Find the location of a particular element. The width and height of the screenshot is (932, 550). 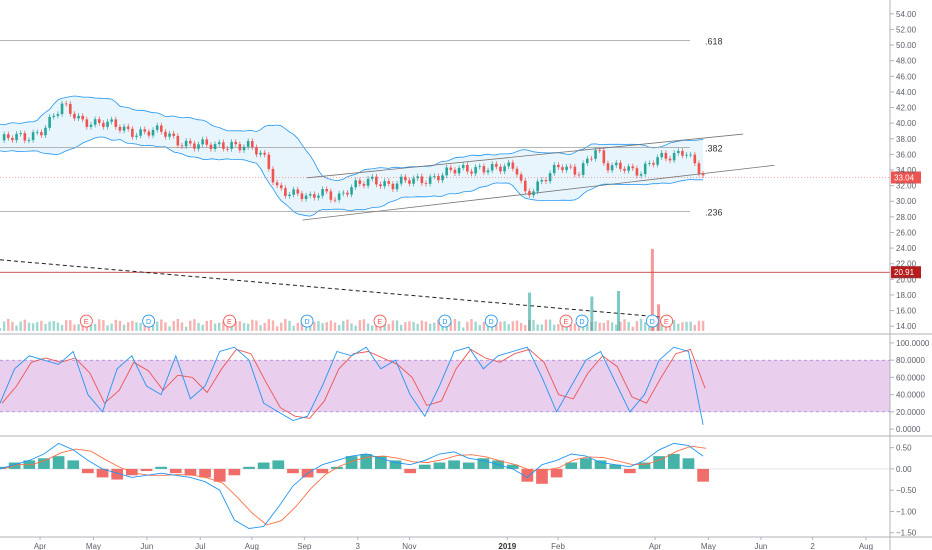

time-tick-label: Apr is located at coordinates (40, 546).